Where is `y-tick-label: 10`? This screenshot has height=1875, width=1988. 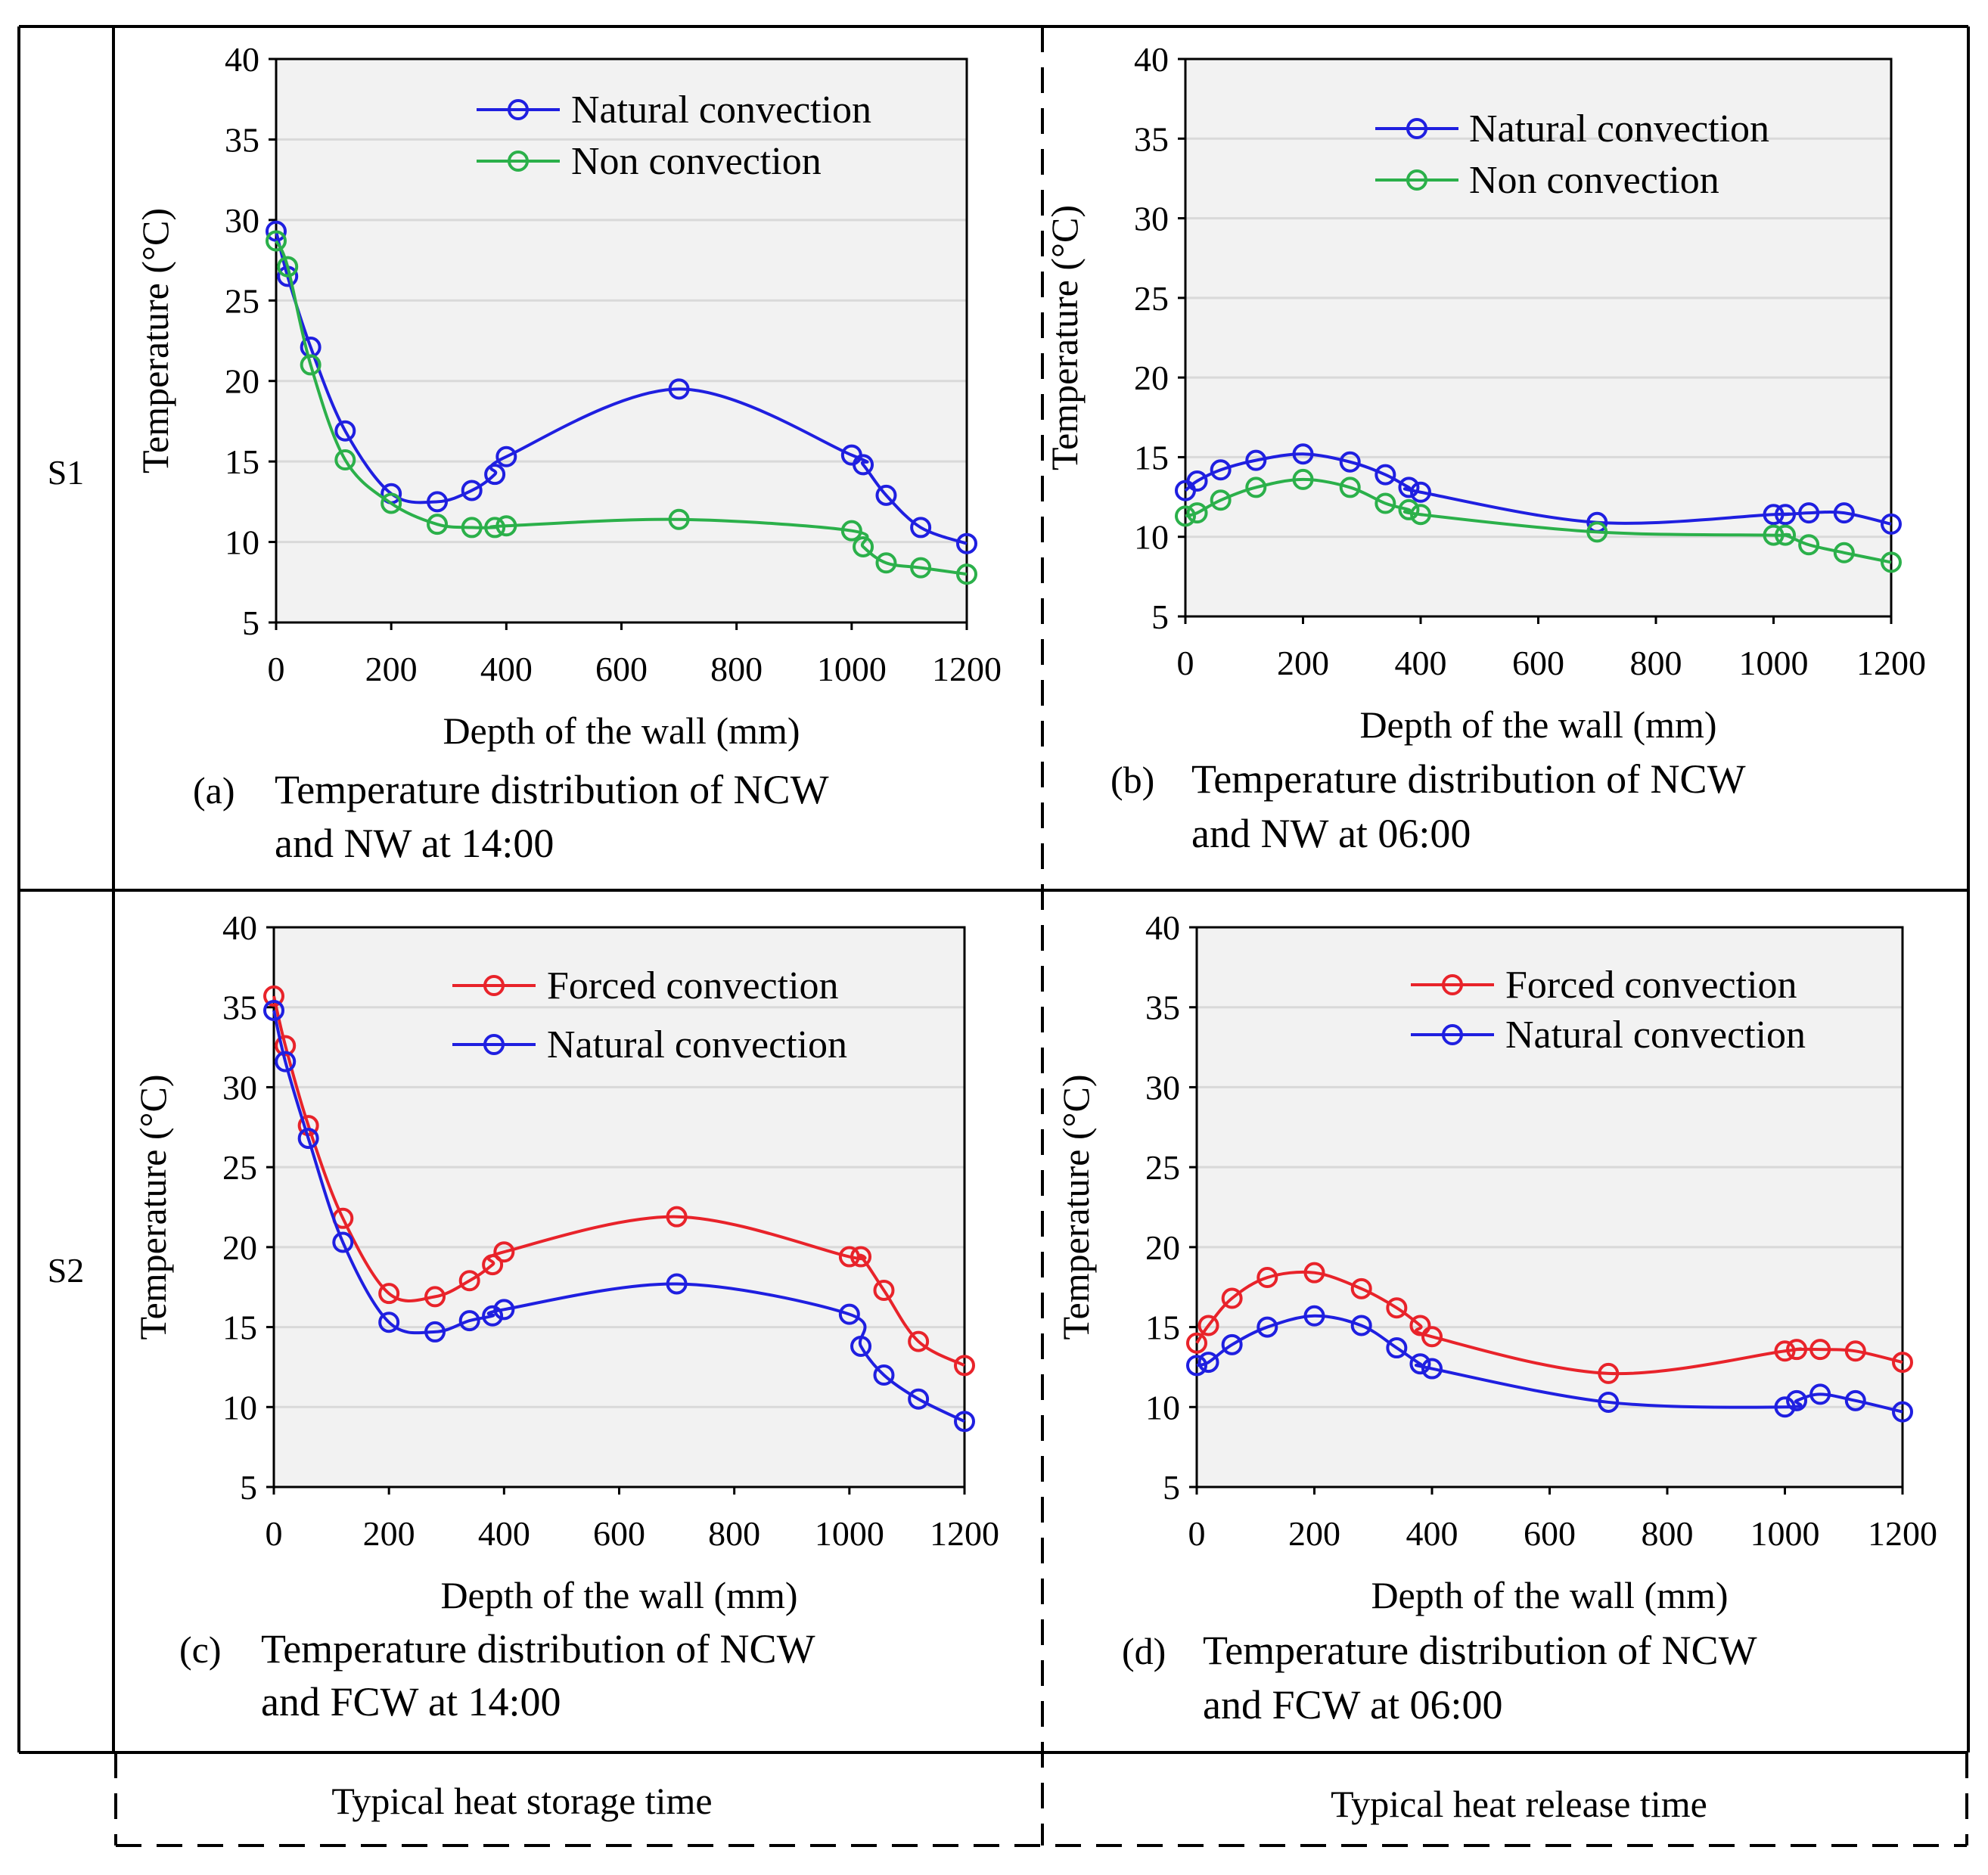
y-tick-label: 10 is located at coordinates (242, 542).